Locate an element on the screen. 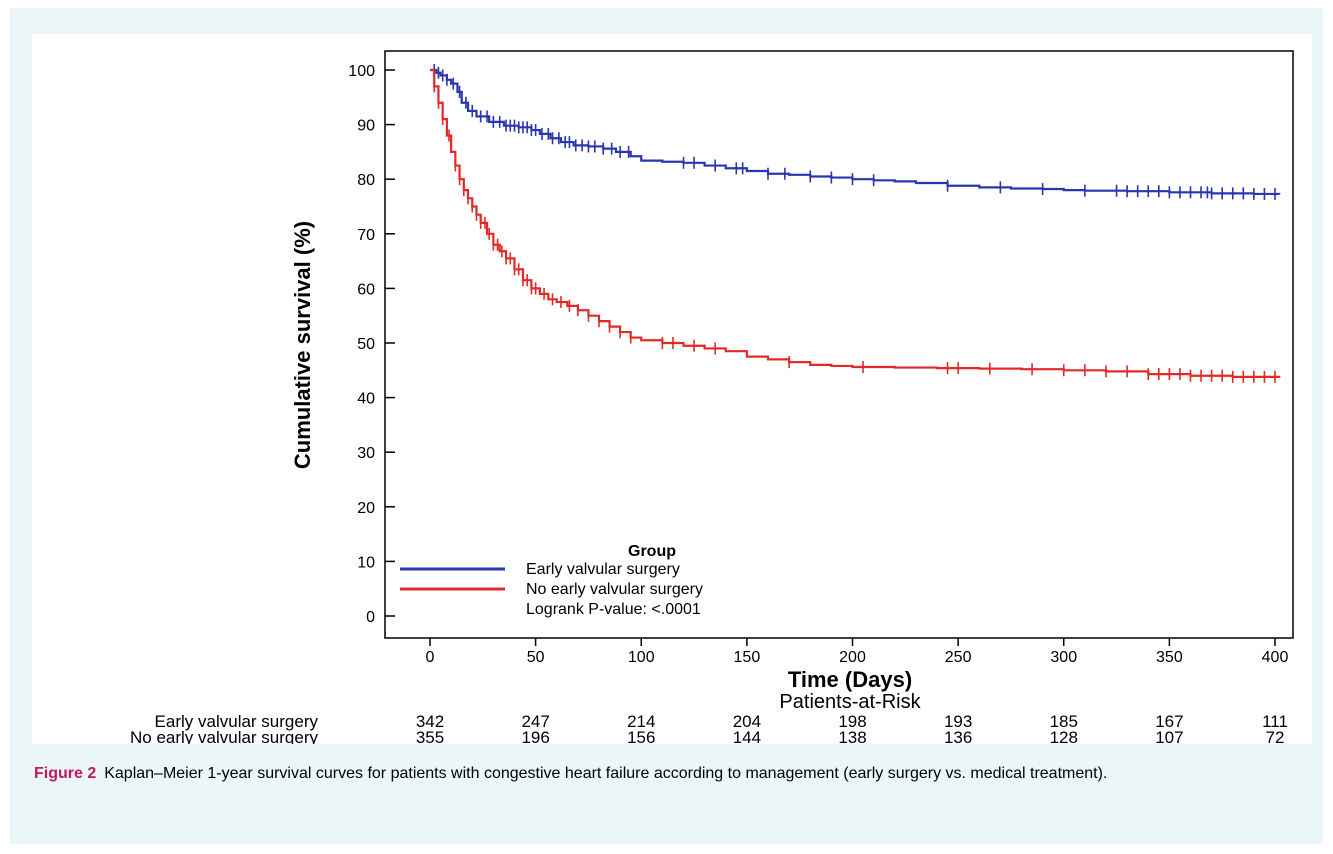 The height and width of the screenshot is (854, 1333). x-tick-label: 400 is located at coordinates (1275, 657).